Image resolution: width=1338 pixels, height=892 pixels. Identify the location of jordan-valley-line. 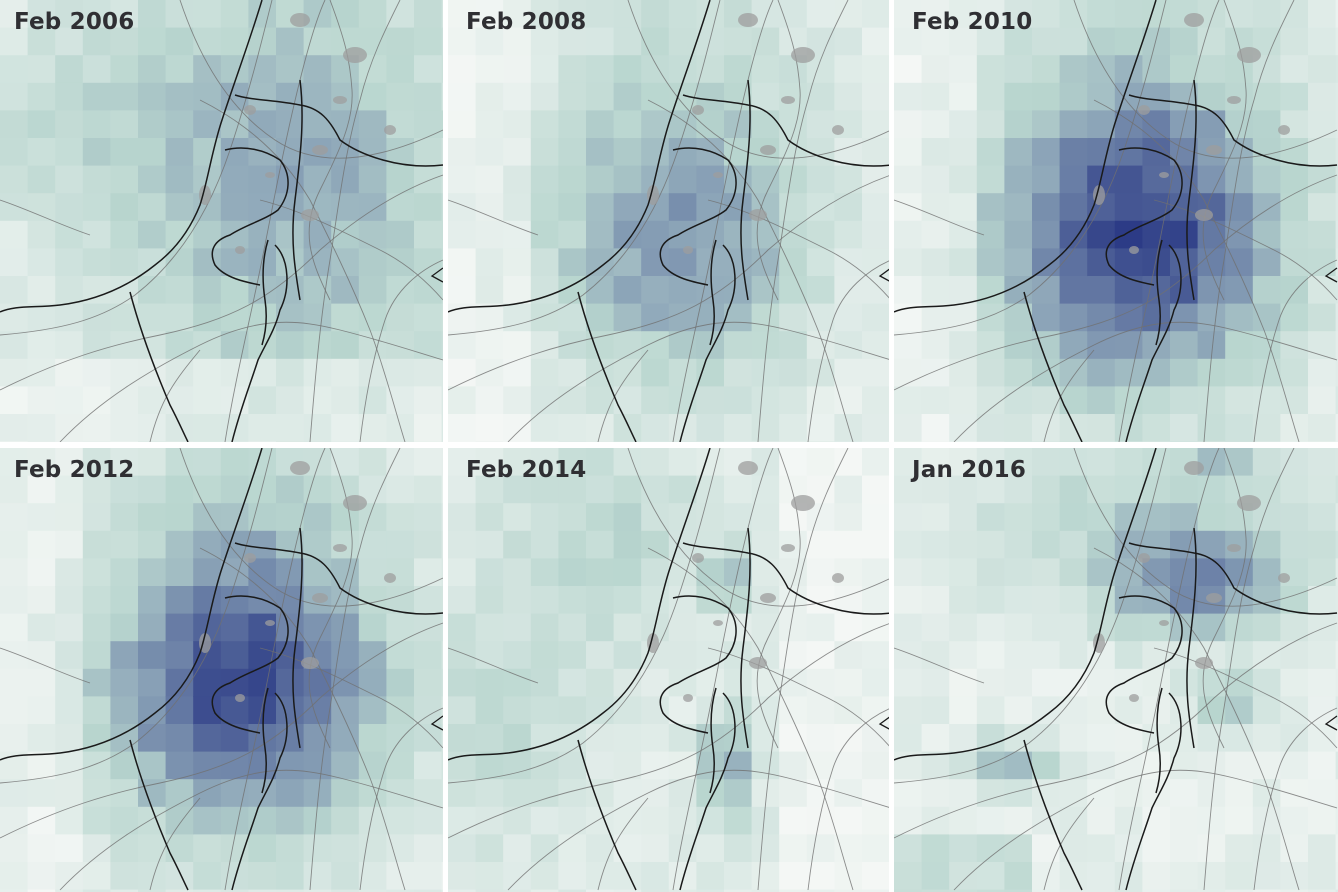
(297, 638).